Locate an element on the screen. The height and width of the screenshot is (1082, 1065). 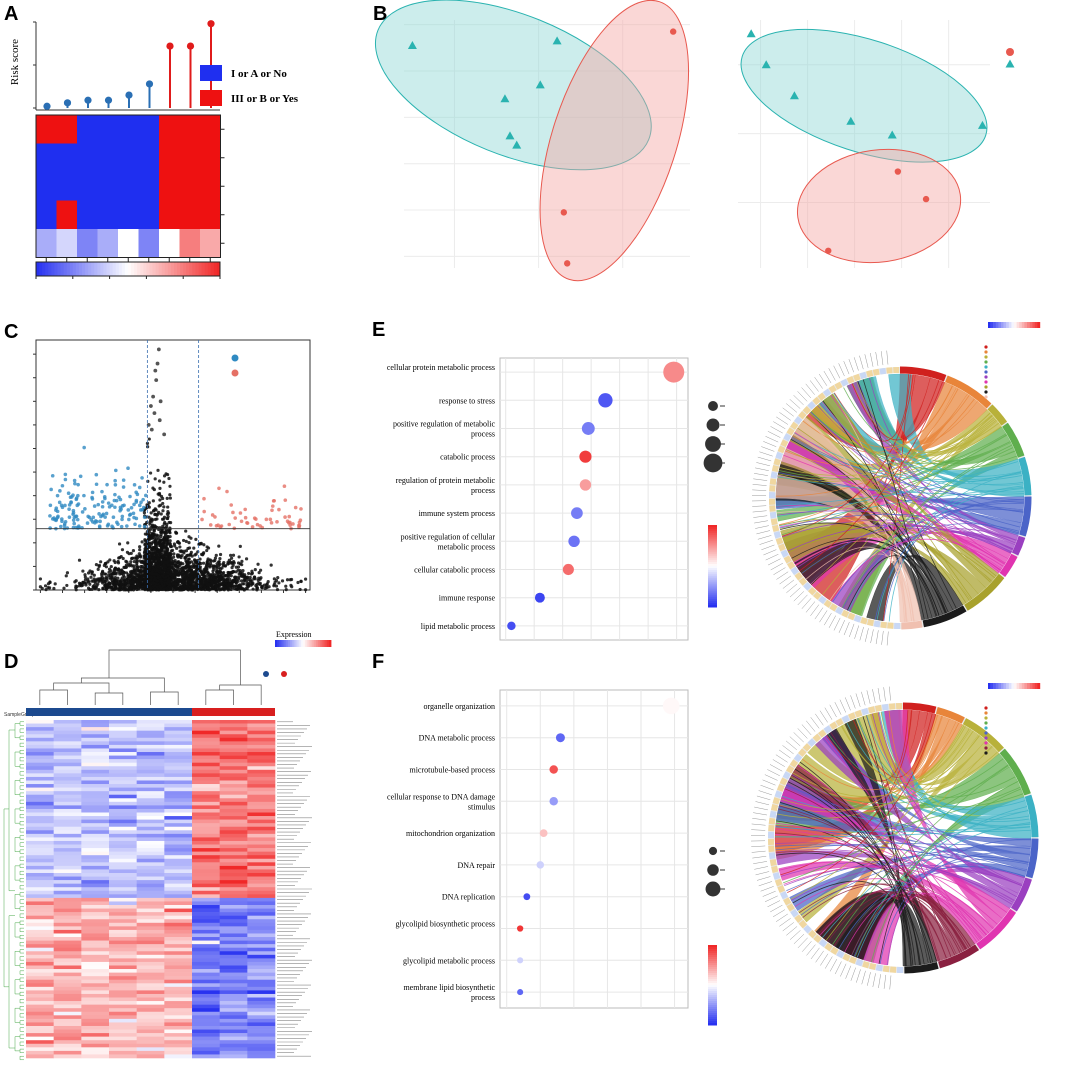
heatmap-cell is located at coordinates (128, 129).